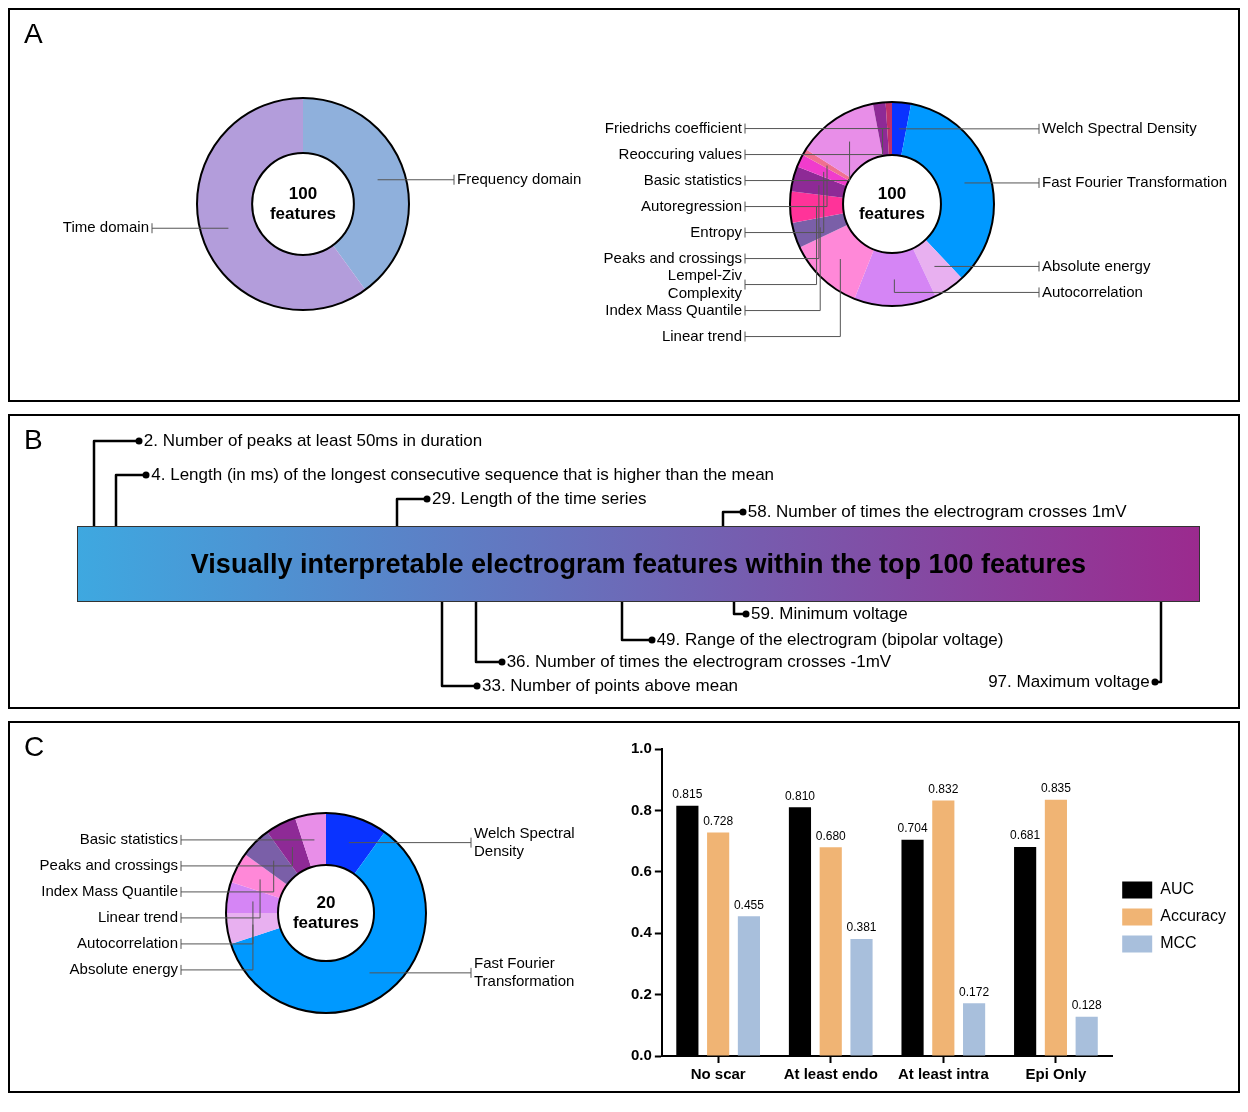  What do you see at coordinates (641, 870) in the screenshot?
I see `y-tick-label: 0.6` at bounding box center [641, 870].